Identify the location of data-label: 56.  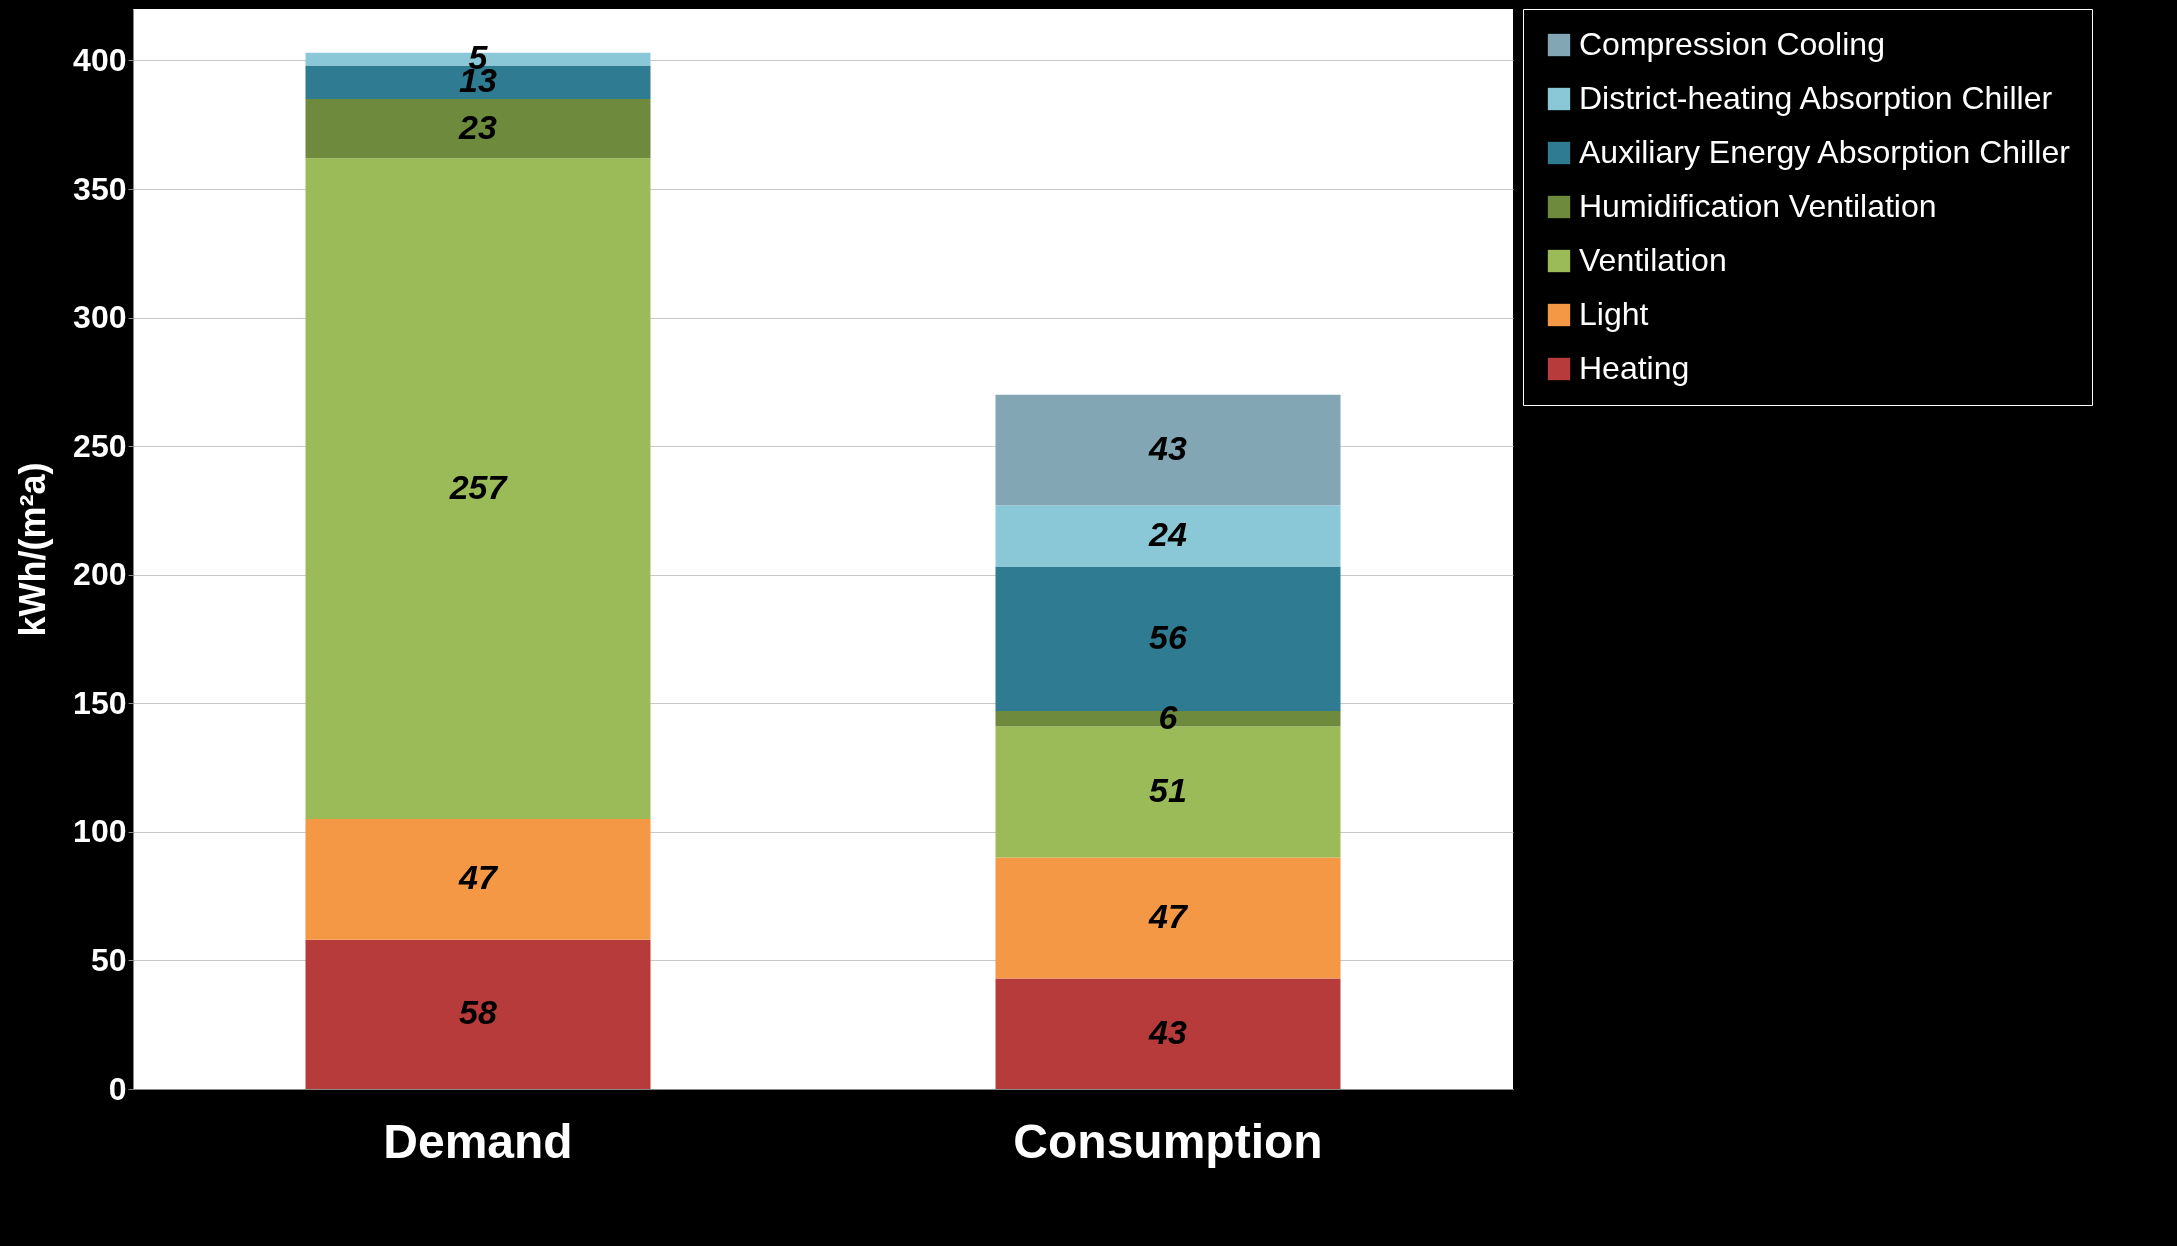
(1168, 637).